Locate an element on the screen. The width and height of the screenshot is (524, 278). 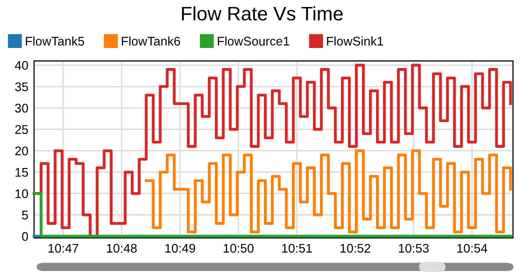
x-tick-label: 10:50 is located at coordinates (239, 248).